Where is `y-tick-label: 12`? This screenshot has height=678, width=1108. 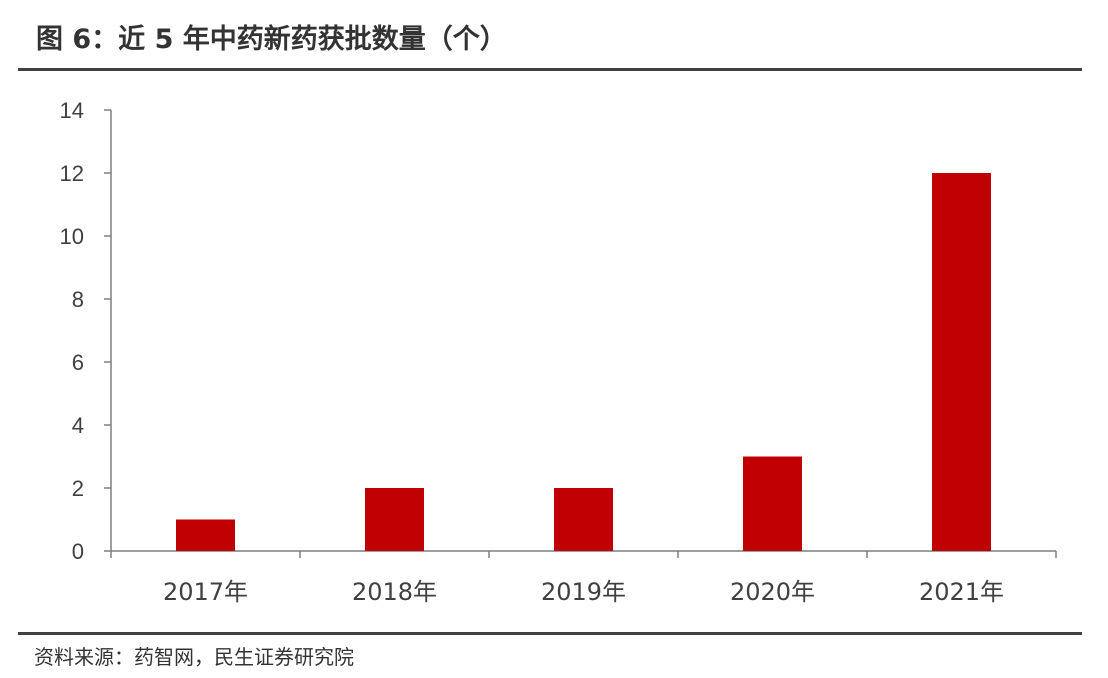 y-tick-label: 12 is located at coordinates (72, 173).